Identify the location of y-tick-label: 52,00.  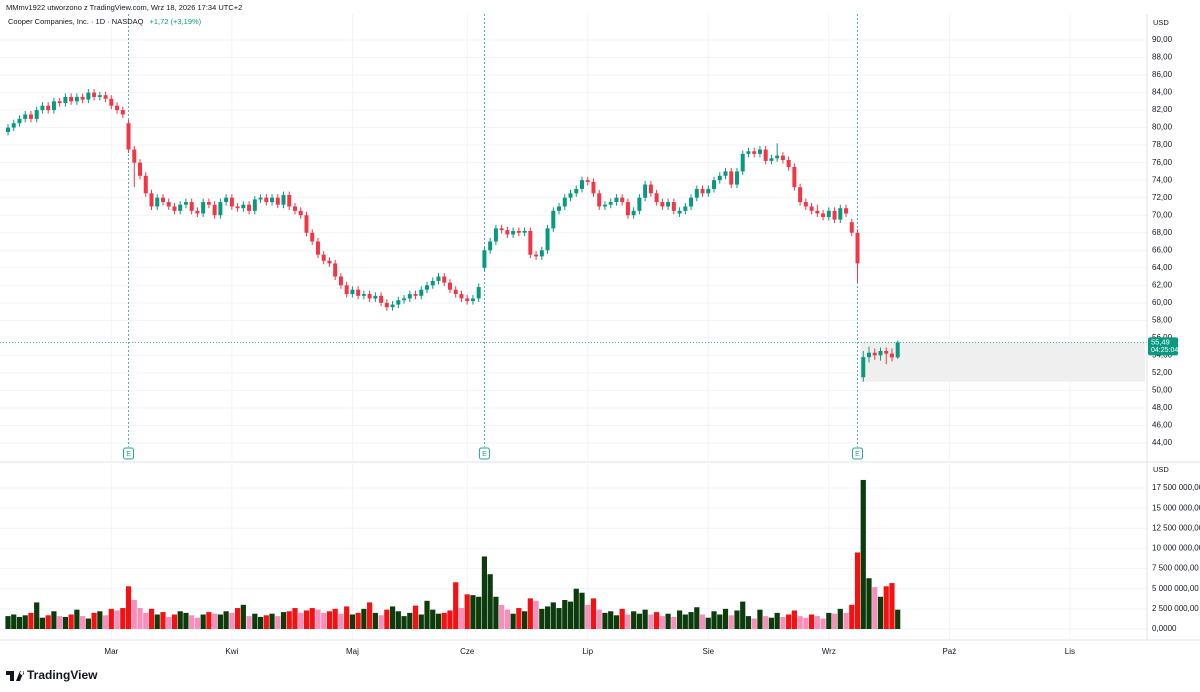
(1162, 372).